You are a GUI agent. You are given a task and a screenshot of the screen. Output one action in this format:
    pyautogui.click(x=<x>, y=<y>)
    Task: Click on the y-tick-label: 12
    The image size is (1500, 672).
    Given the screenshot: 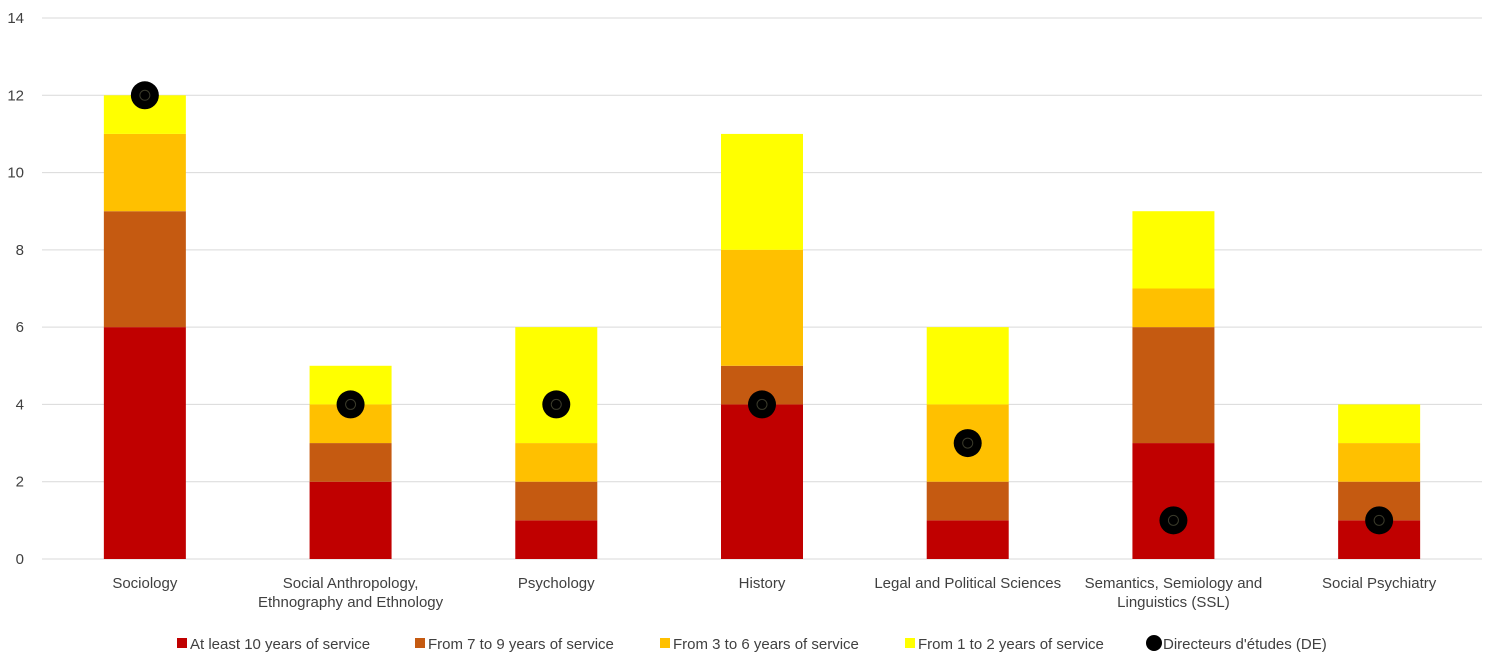 What is the action you would take?
    pyautogui.click(x=15, y=95)
    